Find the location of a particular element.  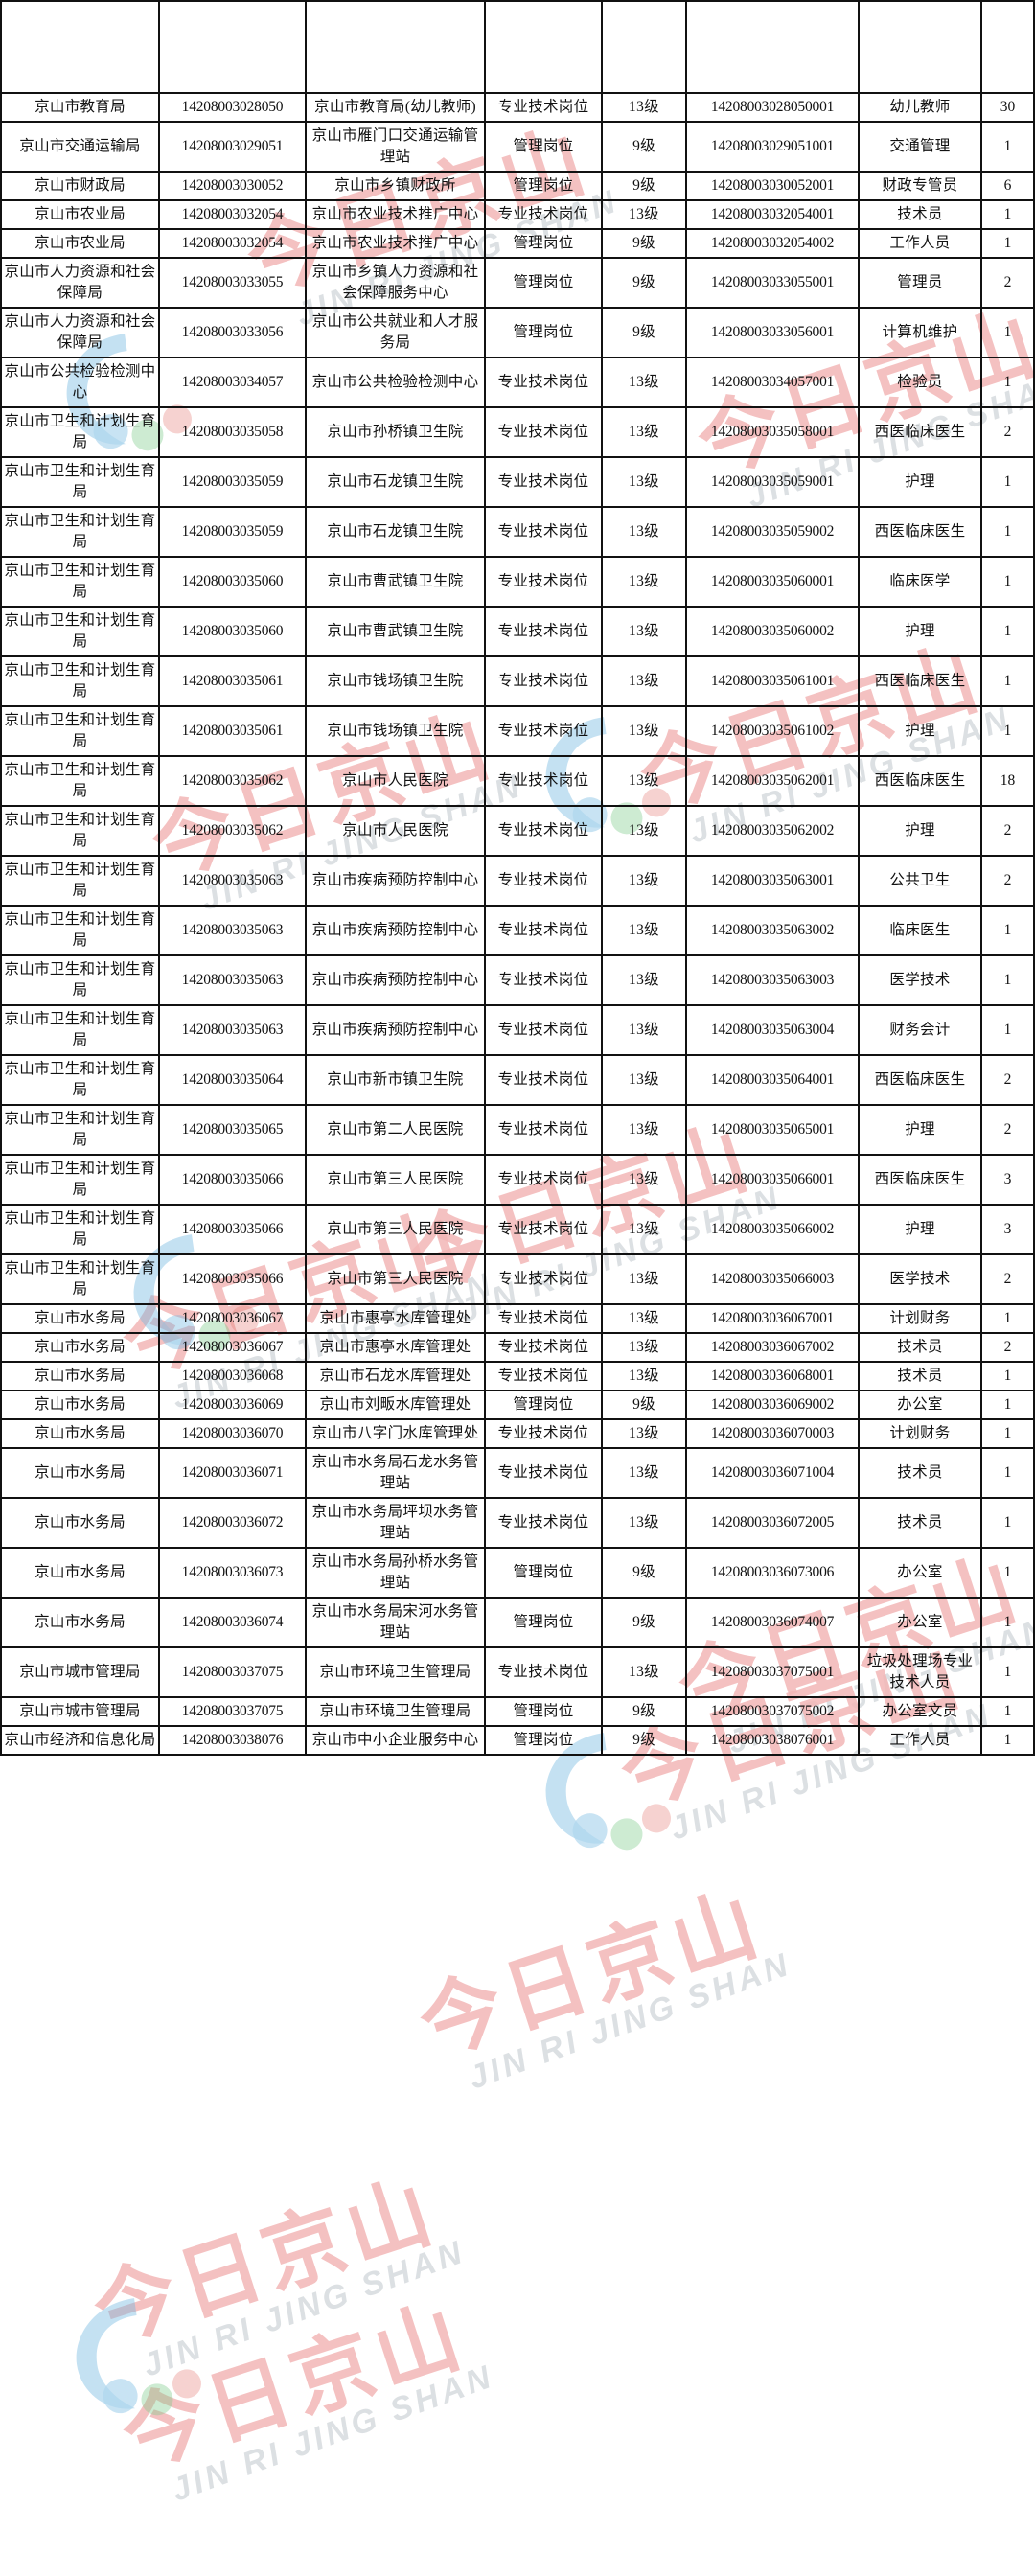

table-cell-post_name: 护理 is located at coordinates (920, 482).